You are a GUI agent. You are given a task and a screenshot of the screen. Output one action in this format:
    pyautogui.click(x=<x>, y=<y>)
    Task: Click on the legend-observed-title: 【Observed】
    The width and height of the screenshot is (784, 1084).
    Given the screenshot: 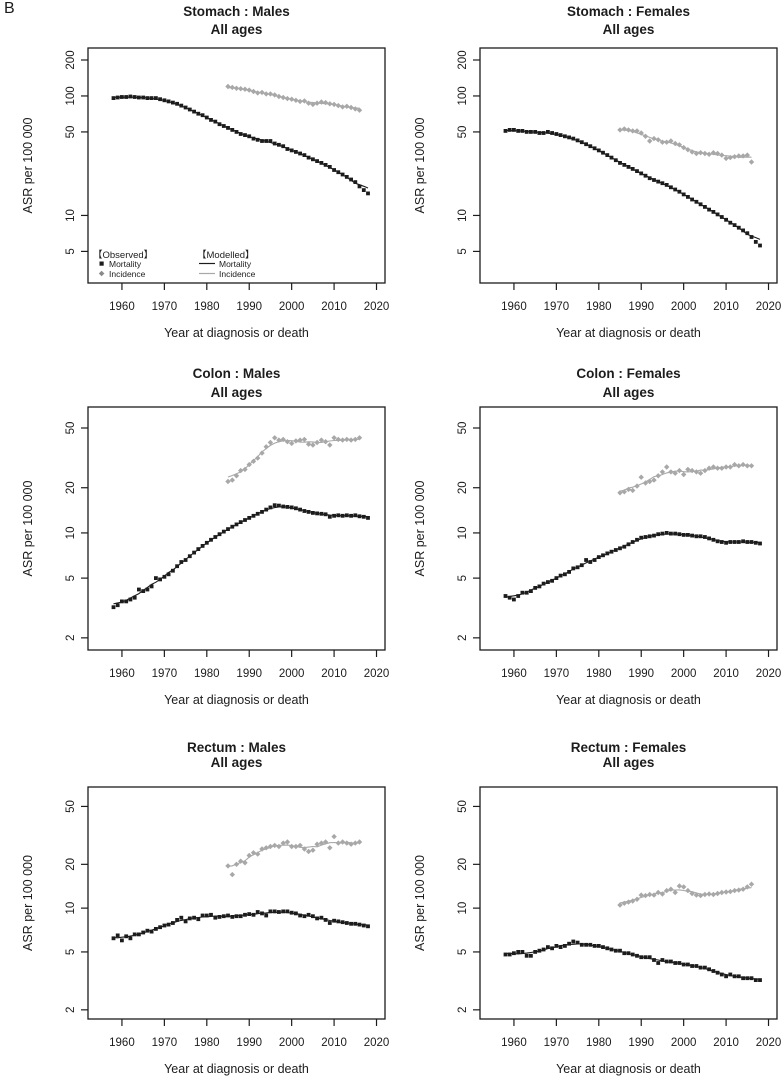 What is the action you would take?
    pyautogui.click(x=123, y=255)
    